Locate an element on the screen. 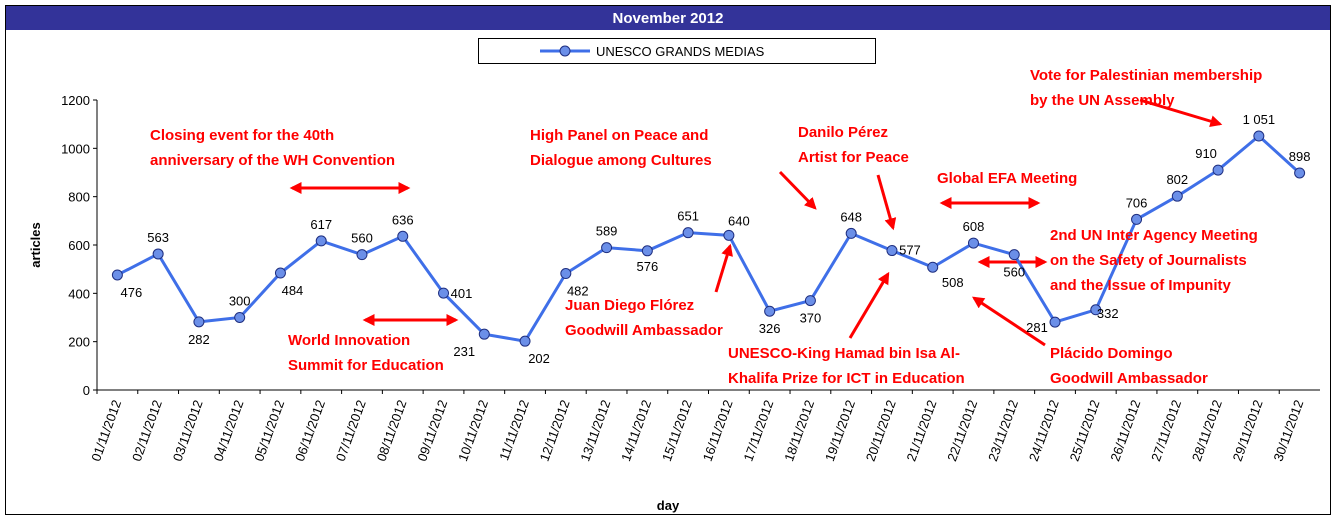 The image size is (1336, 520). y-tick-label: 400 is located at coordinates (79, 293).